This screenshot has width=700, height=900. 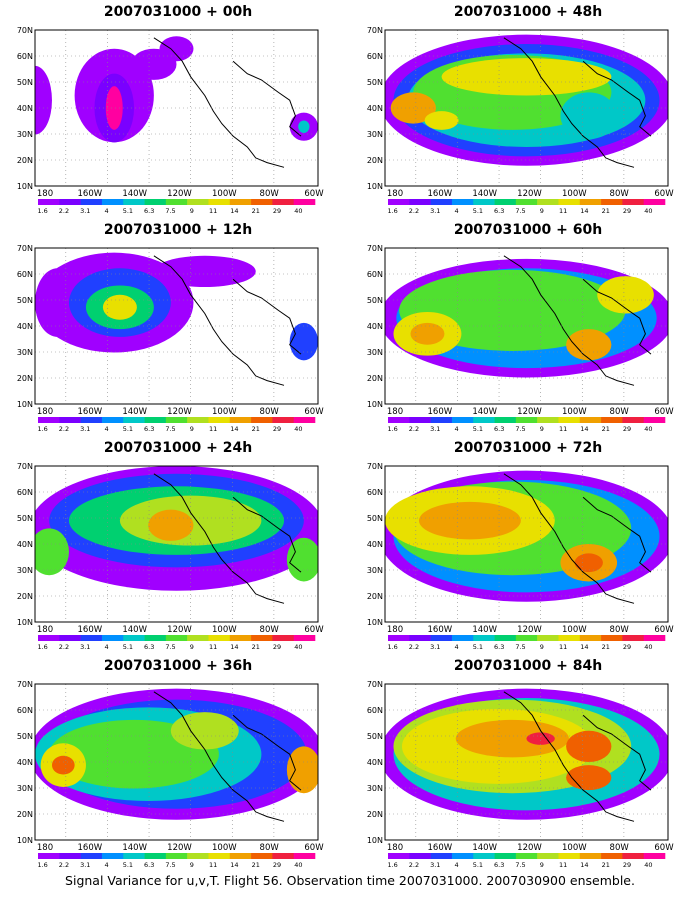 What do you see at coordinates (170, 429) in the screenshot?
I see `colorbar-label: 7.5` at bounding box center [170, 429].